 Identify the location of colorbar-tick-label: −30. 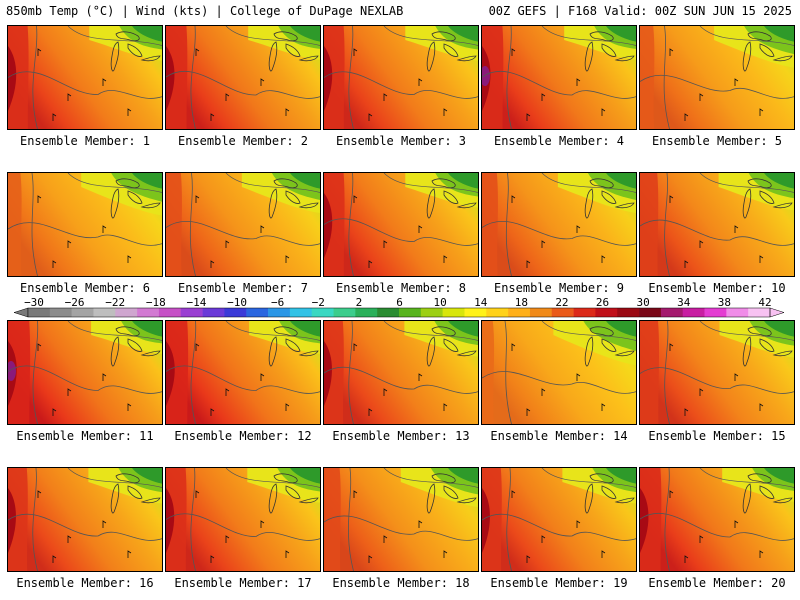
(34, 302).